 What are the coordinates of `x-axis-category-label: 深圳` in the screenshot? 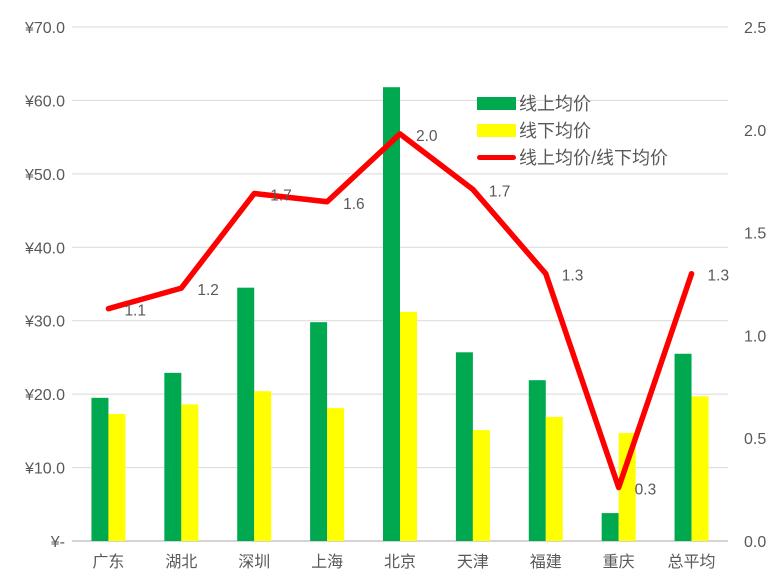 It's located at (254, 562).